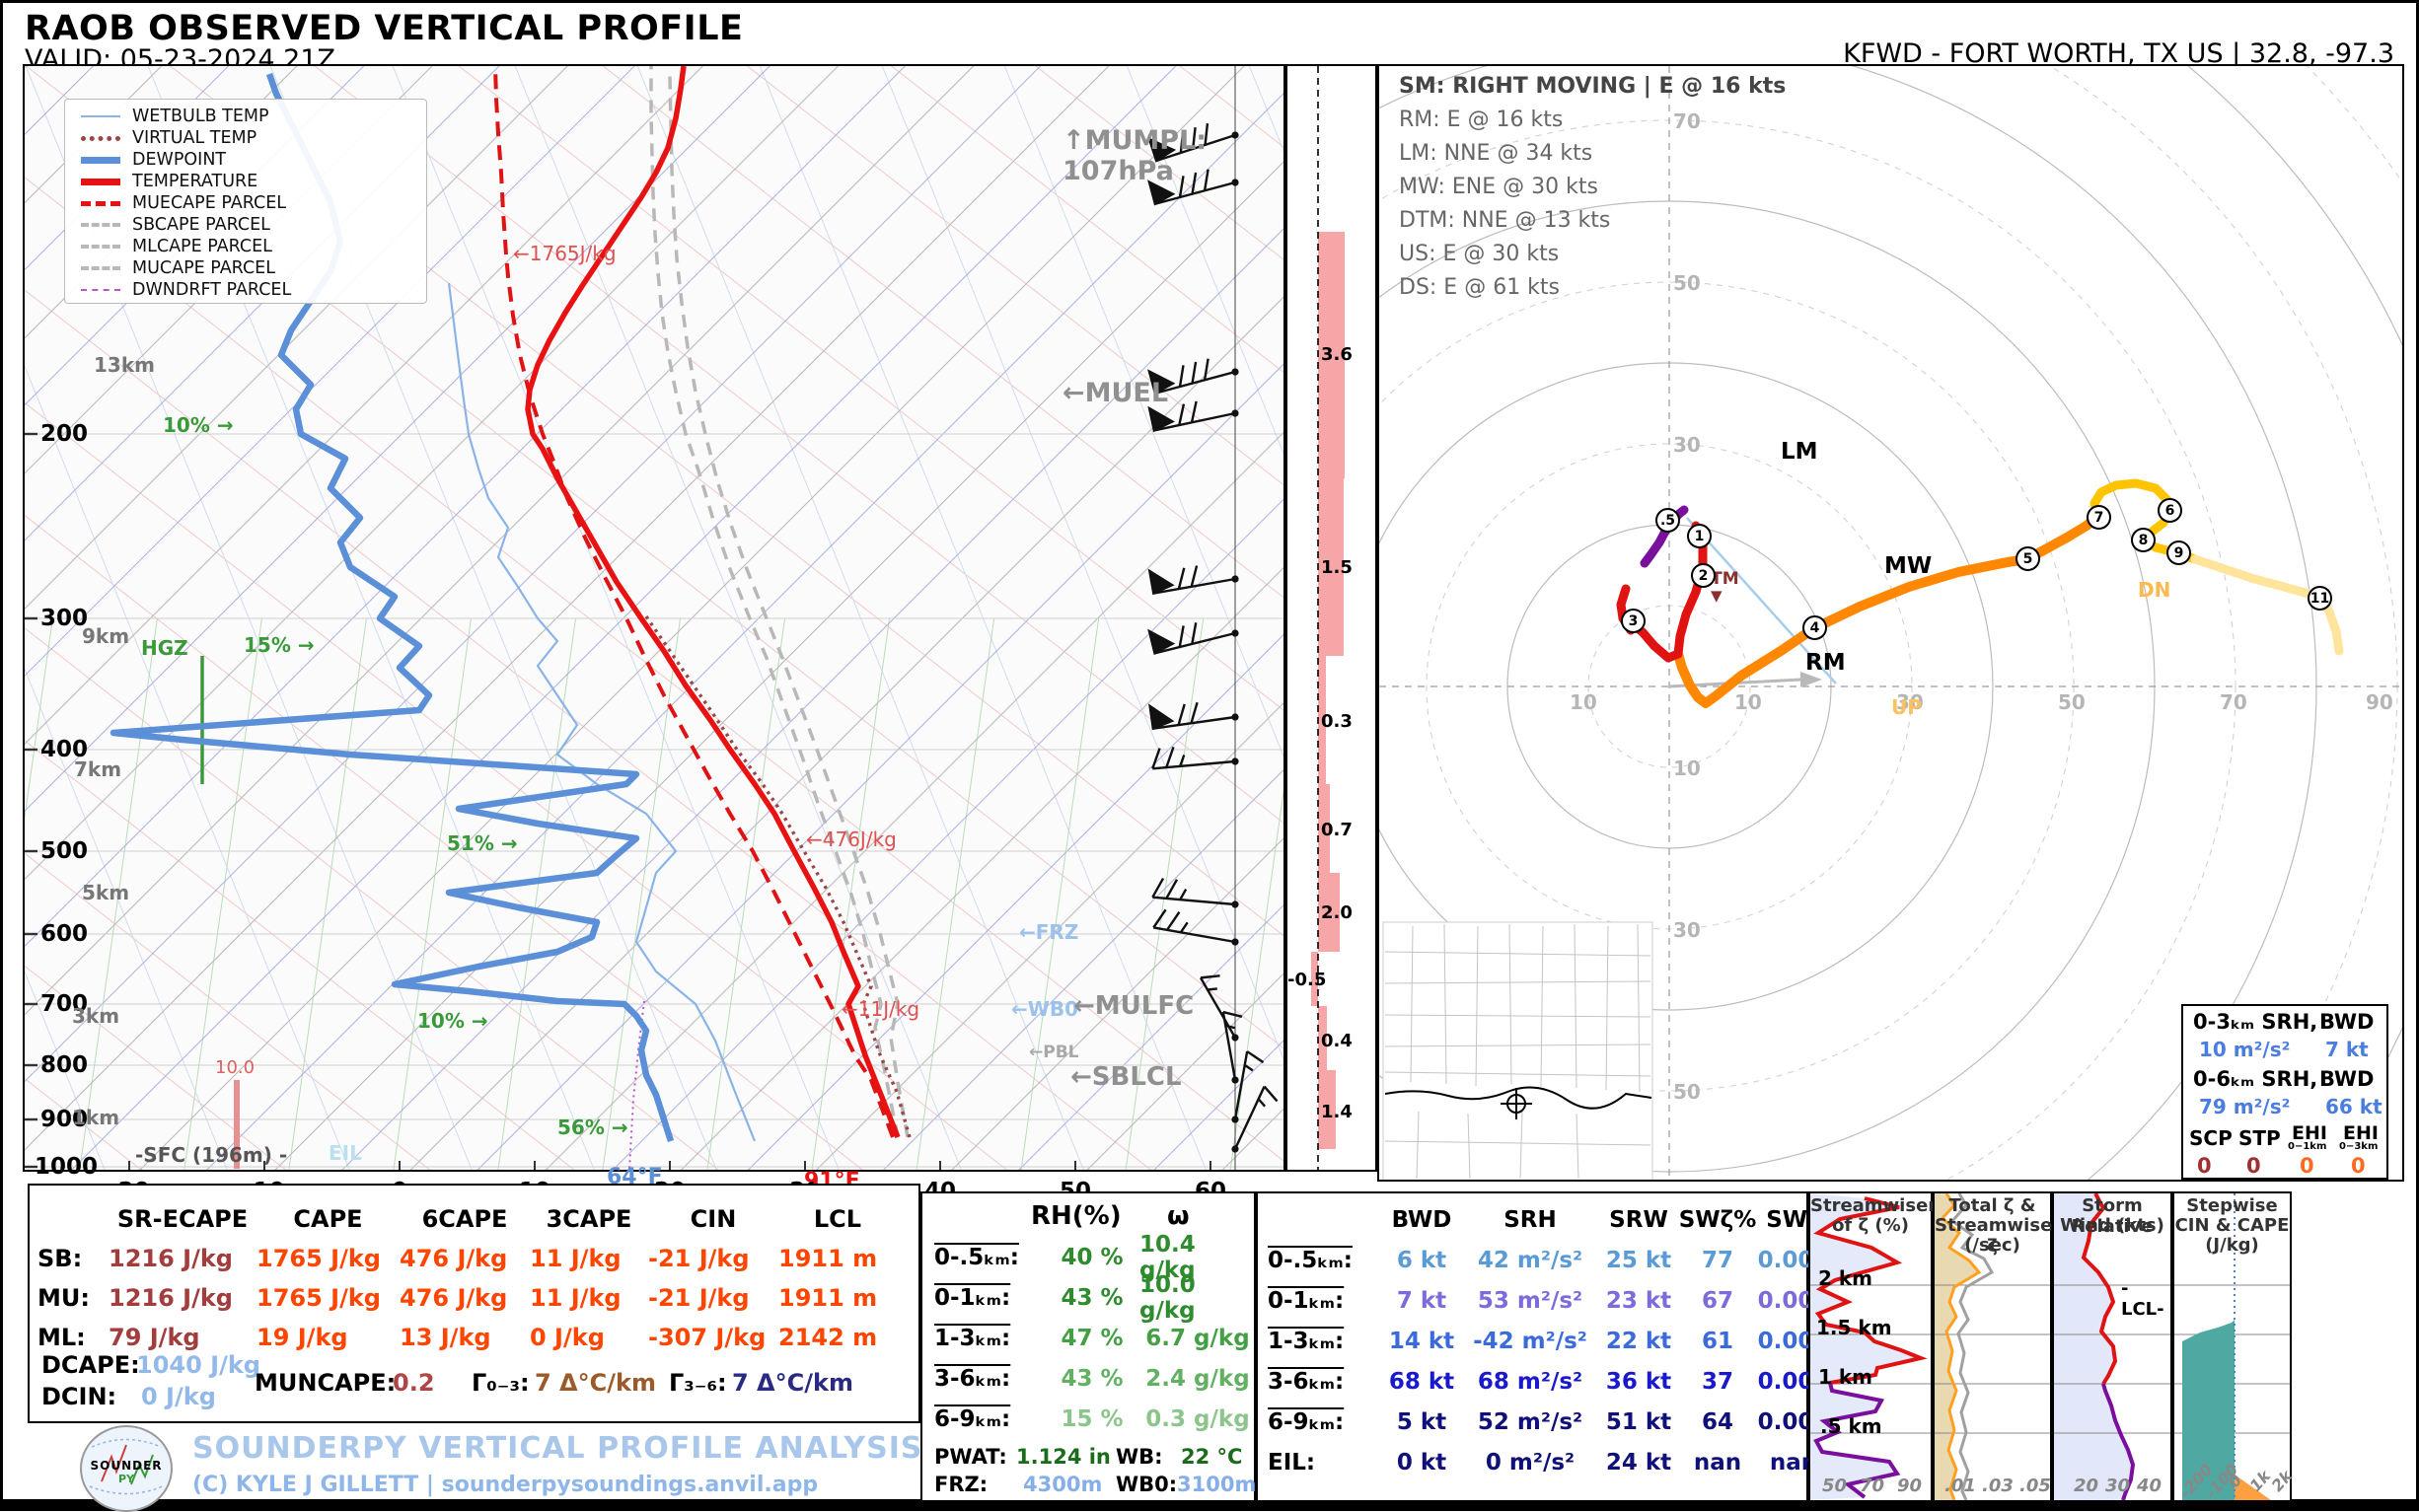  Describe the element at coordinates (1638, 1381) in the screenshot. I see `kin-cell: 36 kt` at that location.